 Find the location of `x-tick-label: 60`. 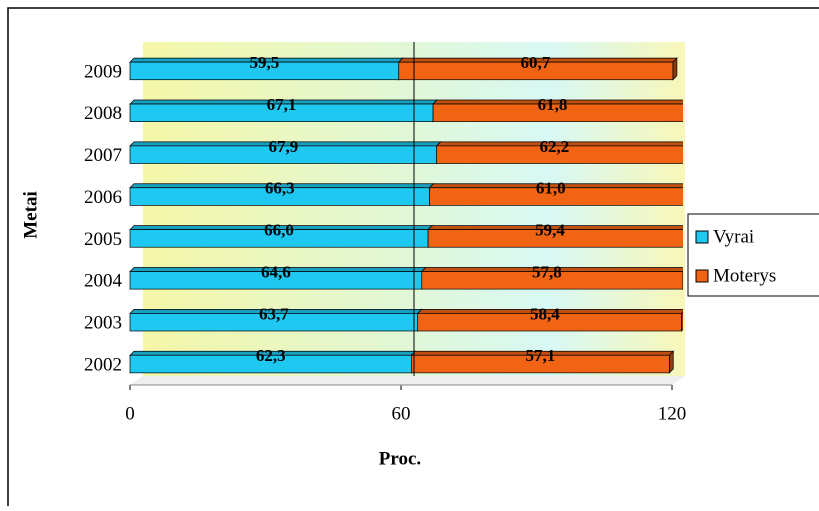

x-tick-label: 60 is located at coordinates (401, 413).